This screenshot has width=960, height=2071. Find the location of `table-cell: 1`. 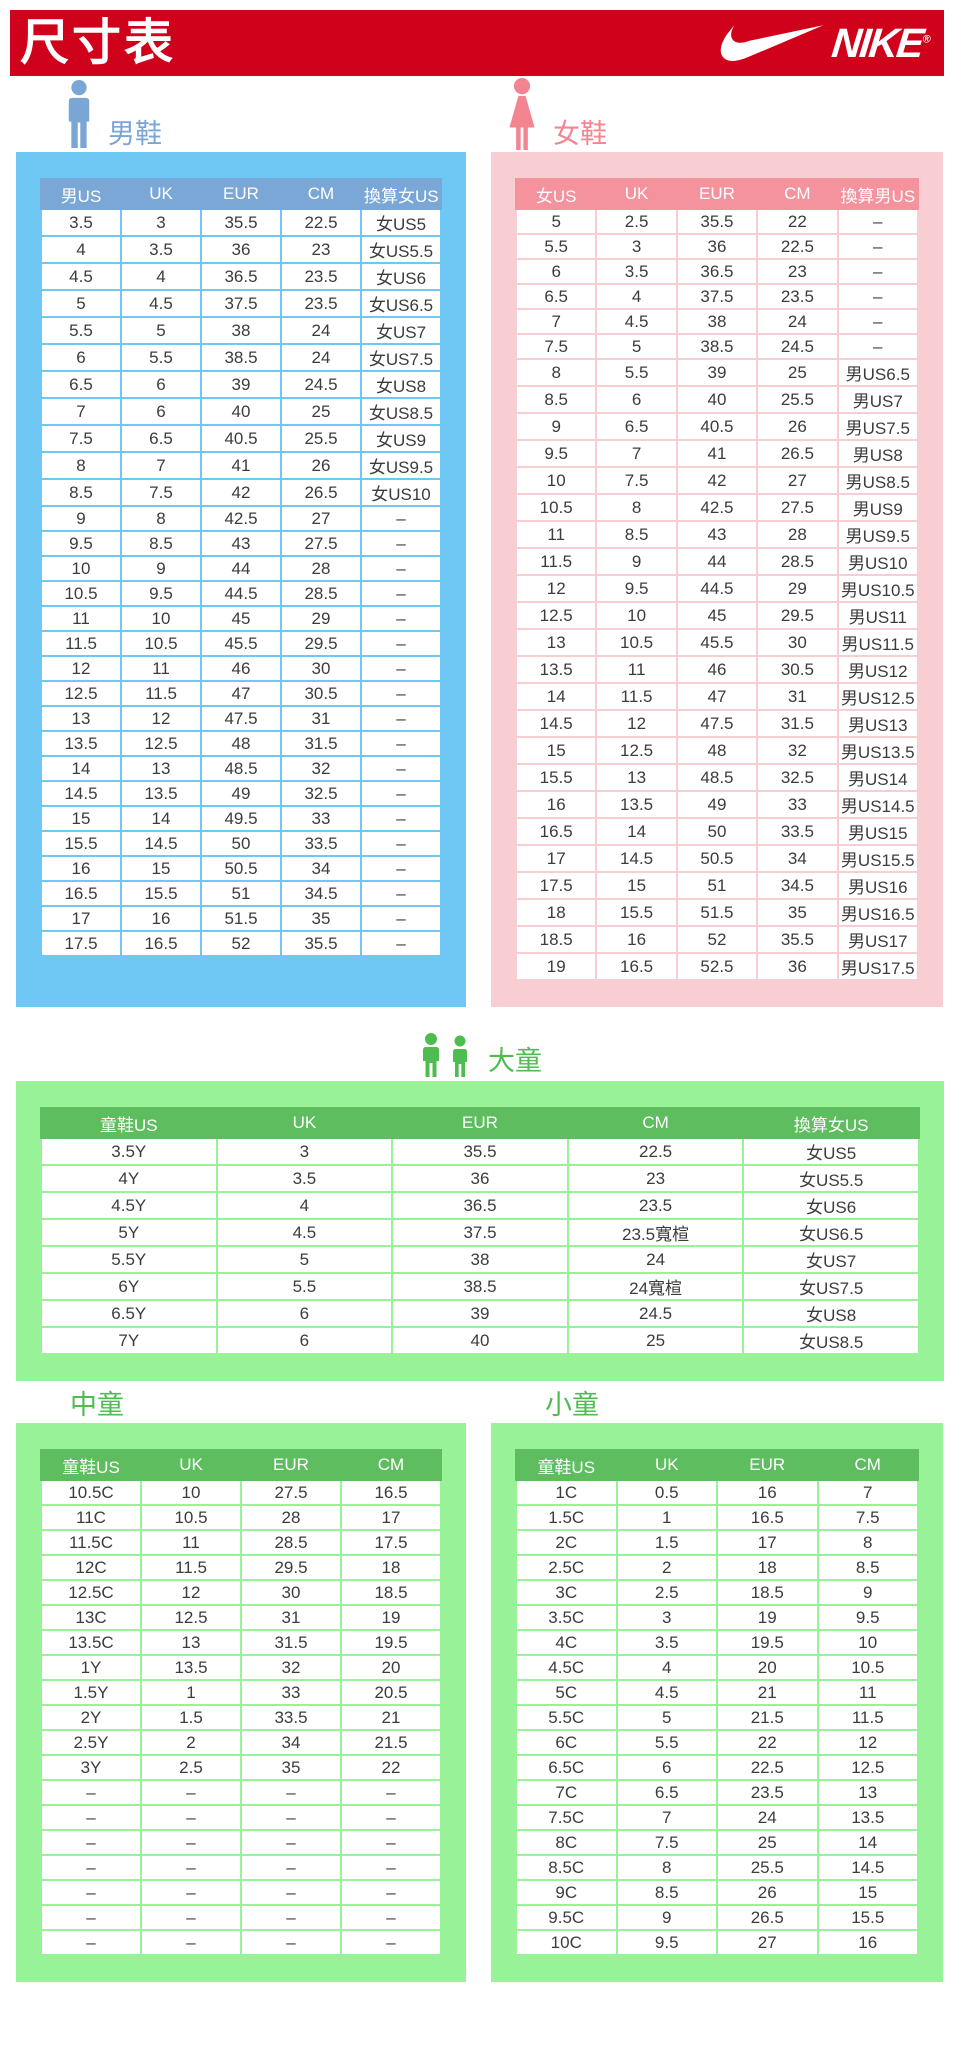

table-cell: 1 is located at coordinates (191, 1692).